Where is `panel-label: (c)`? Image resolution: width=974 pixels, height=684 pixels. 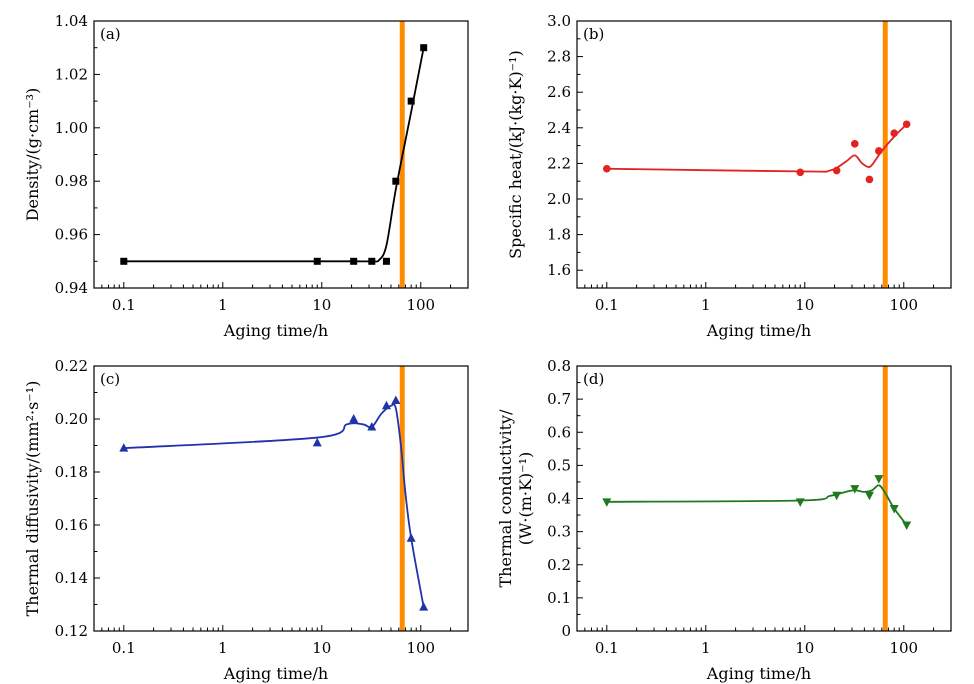 panel-label: (c) is located at coordinates (110, 379).